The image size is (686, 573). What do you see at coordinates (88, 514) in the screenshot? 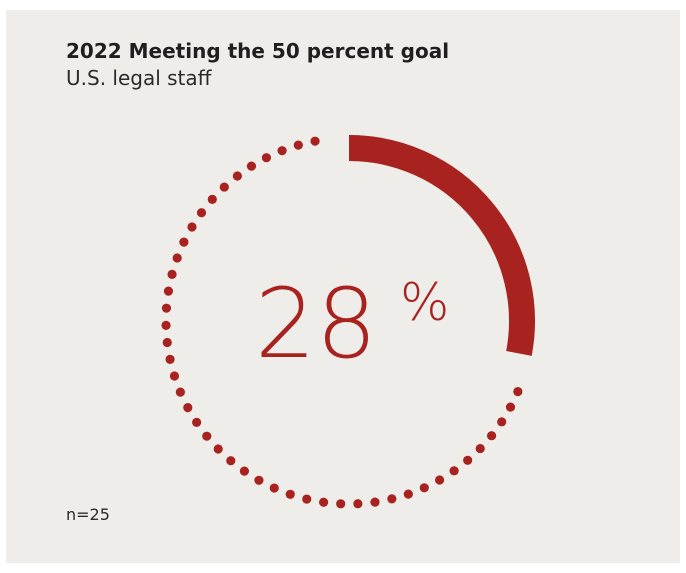
I see `sample-size-note: n=25` at bounding box center [88, 514].